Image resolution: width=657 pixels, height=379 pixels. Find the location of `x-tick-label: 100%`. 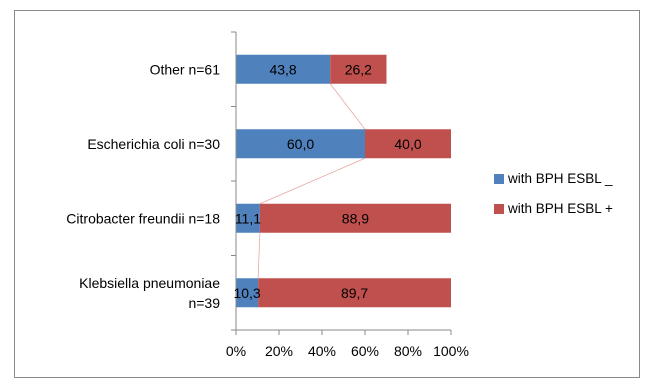

x-tick-label: 100% is located at coordinates (451, 351).